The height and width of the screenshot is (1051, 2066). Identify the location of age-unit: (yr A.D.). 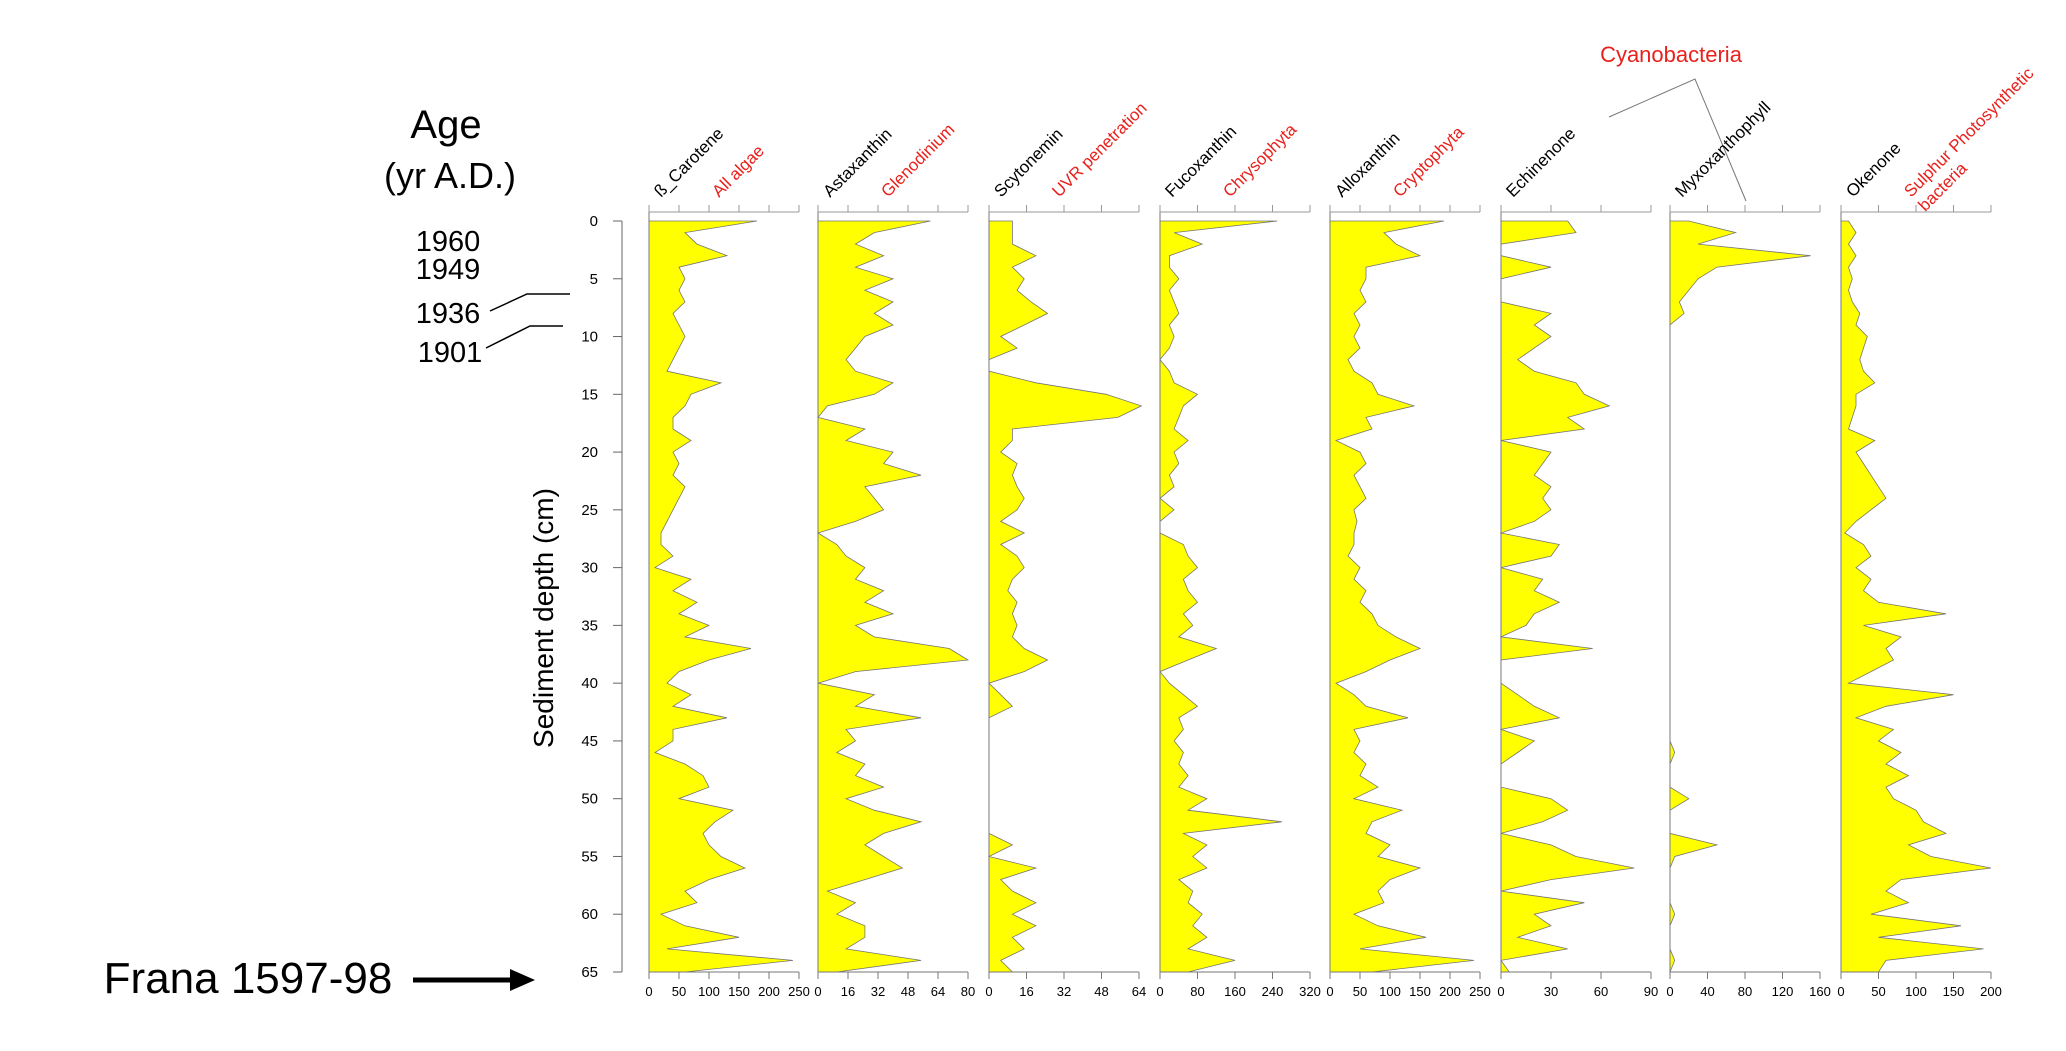
(450, 175).